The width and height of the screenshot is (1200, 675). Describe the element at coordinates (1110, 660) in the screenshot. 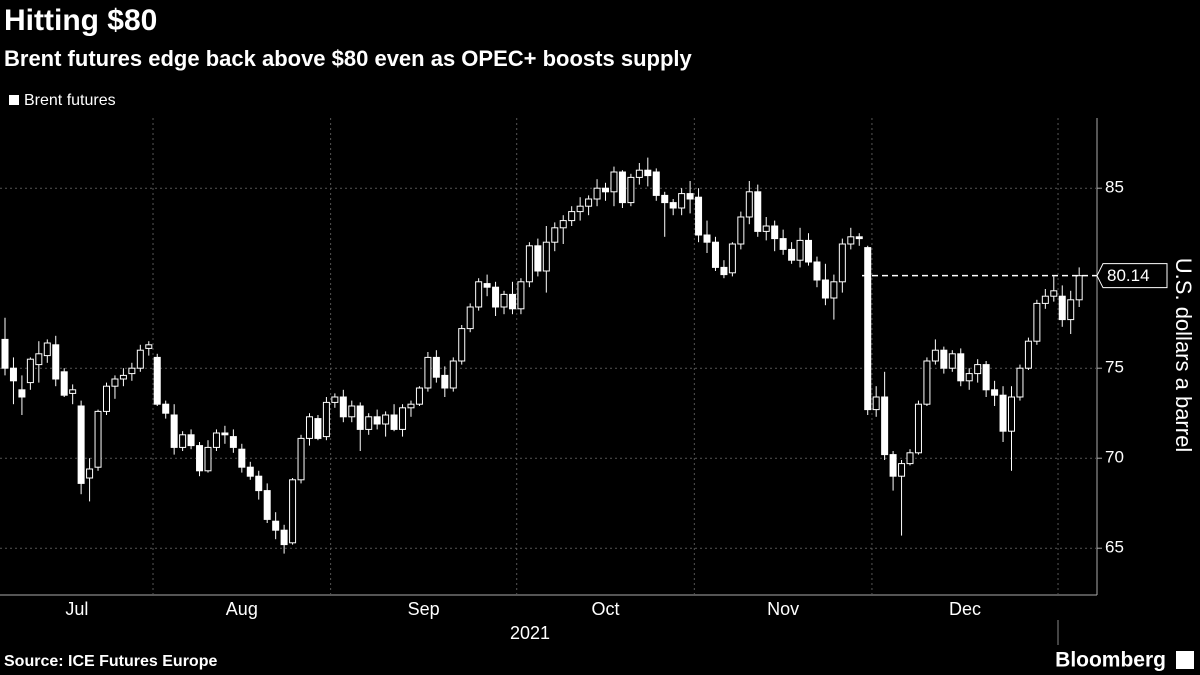

I see `brand: Bloomberg` at that location.